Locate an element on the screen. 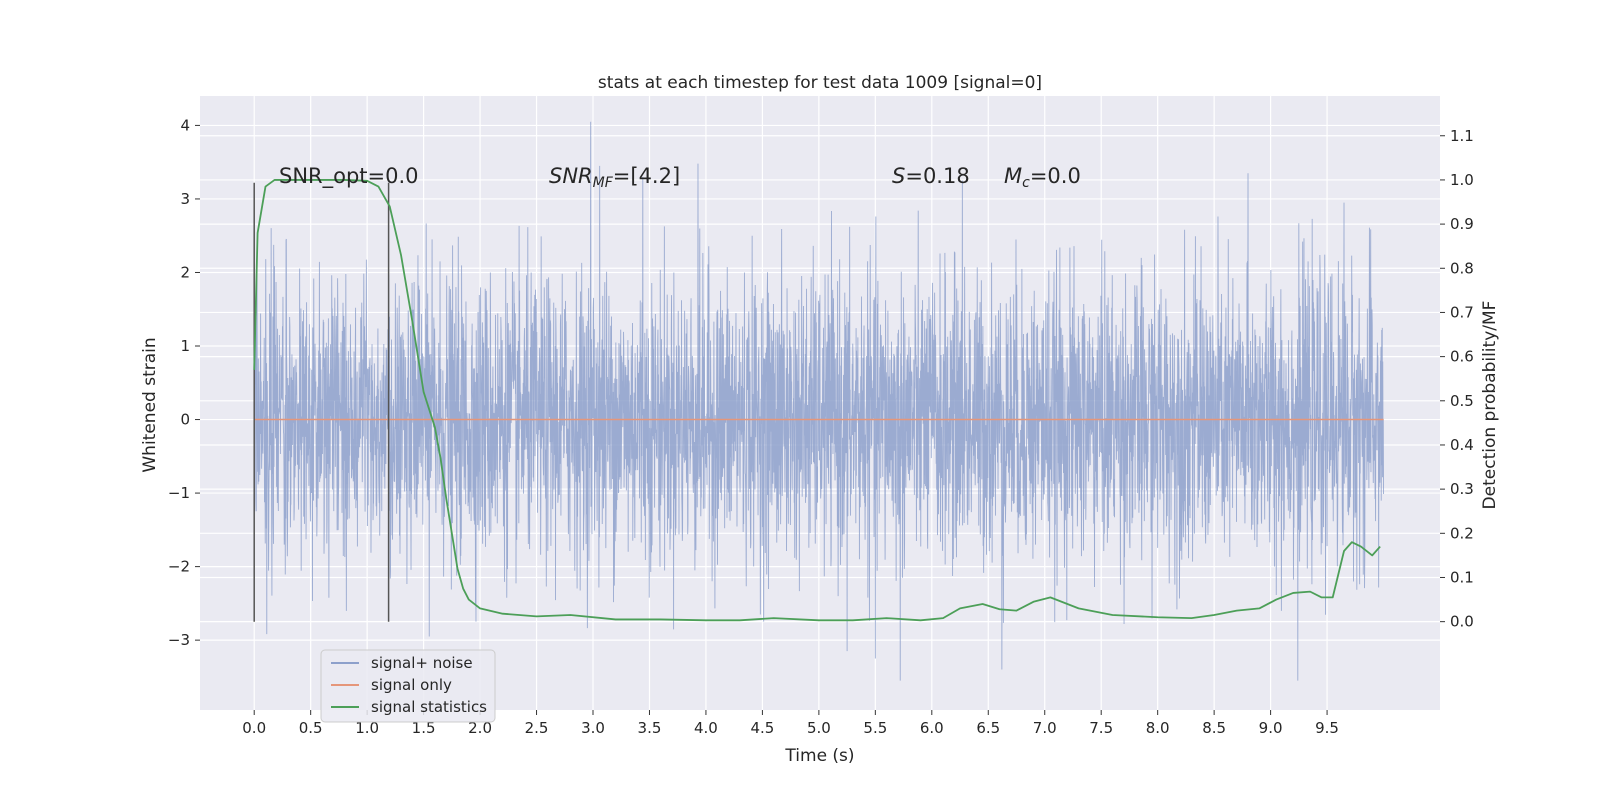 The width and height of the screenshot is (1600, 800). y2-tick-label: 0.8 is located at coordinates (1462, 268).